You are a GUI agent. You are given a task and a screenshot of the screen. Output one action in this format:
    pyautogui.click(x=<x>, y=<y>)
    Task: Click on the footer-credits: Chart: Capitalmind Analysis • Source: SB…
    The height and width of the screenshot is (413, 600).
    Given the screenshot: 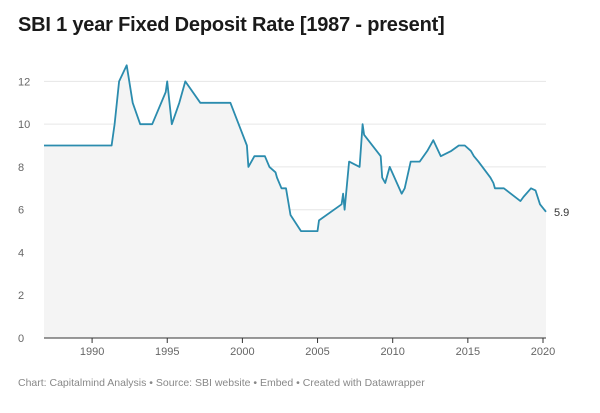 What is the action you would take?
    pyautogui.click(x=221, y=383)
    